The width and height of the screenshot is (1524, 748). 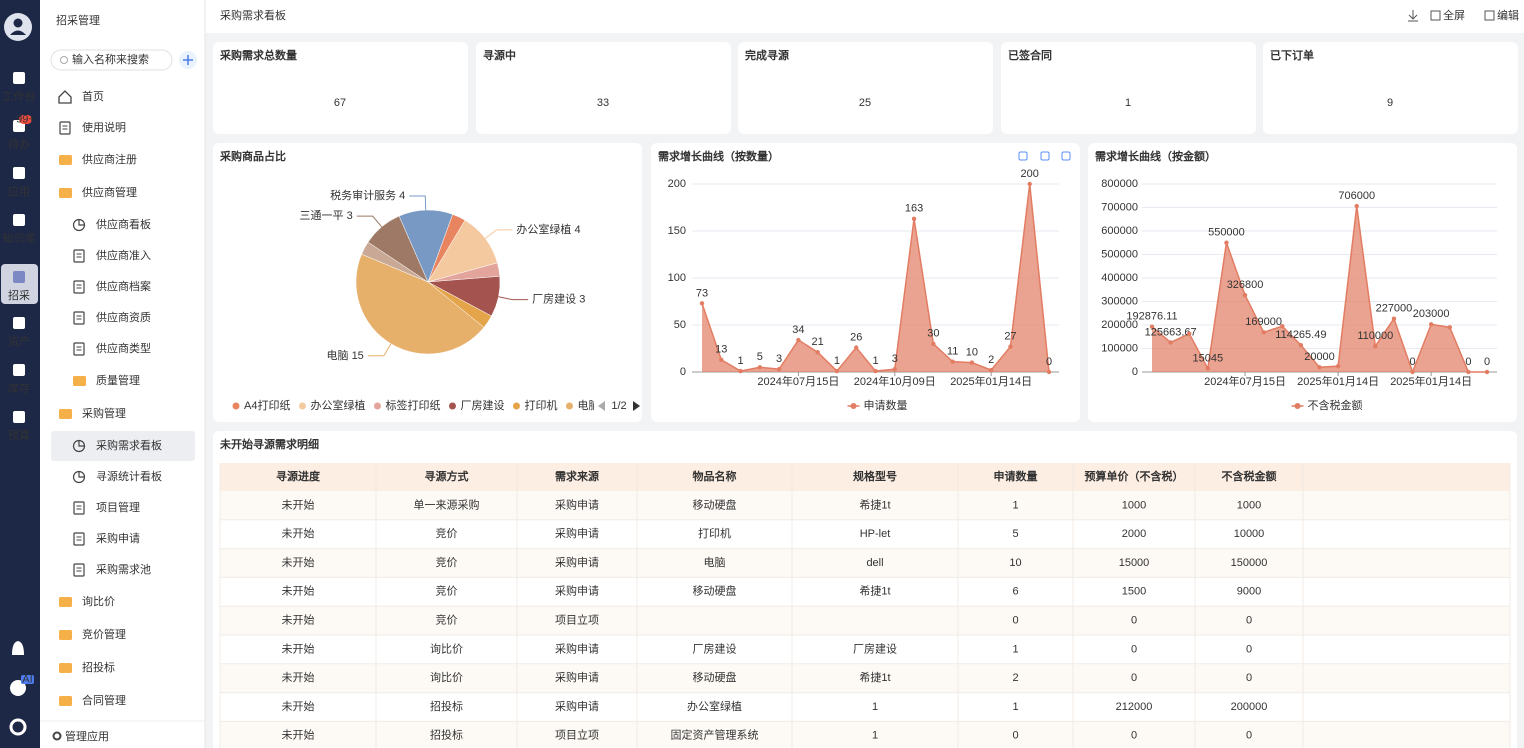 I want to click on menu-item: 供应商档案, so click(x=112, y=286).